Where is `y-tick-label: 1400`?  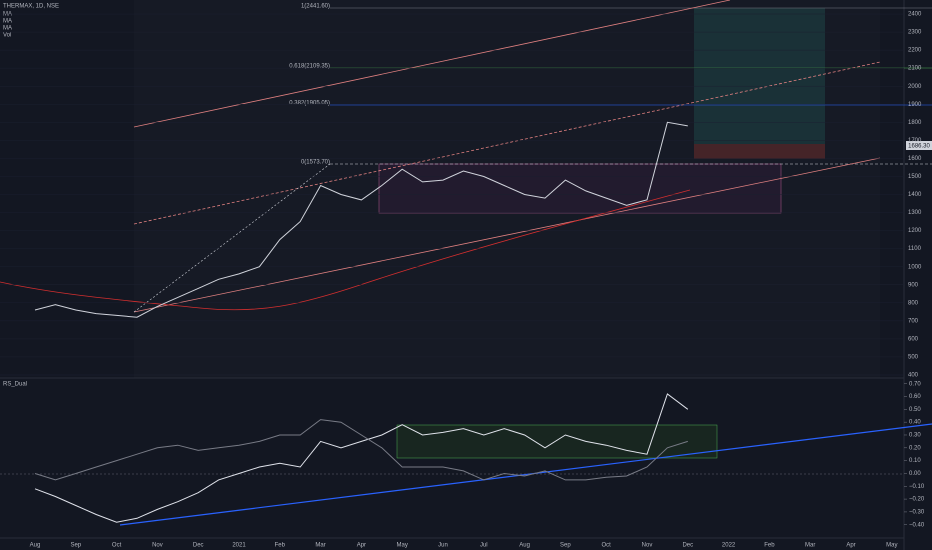 y-tick-label: 1400 is located at coordinates (915, 195).